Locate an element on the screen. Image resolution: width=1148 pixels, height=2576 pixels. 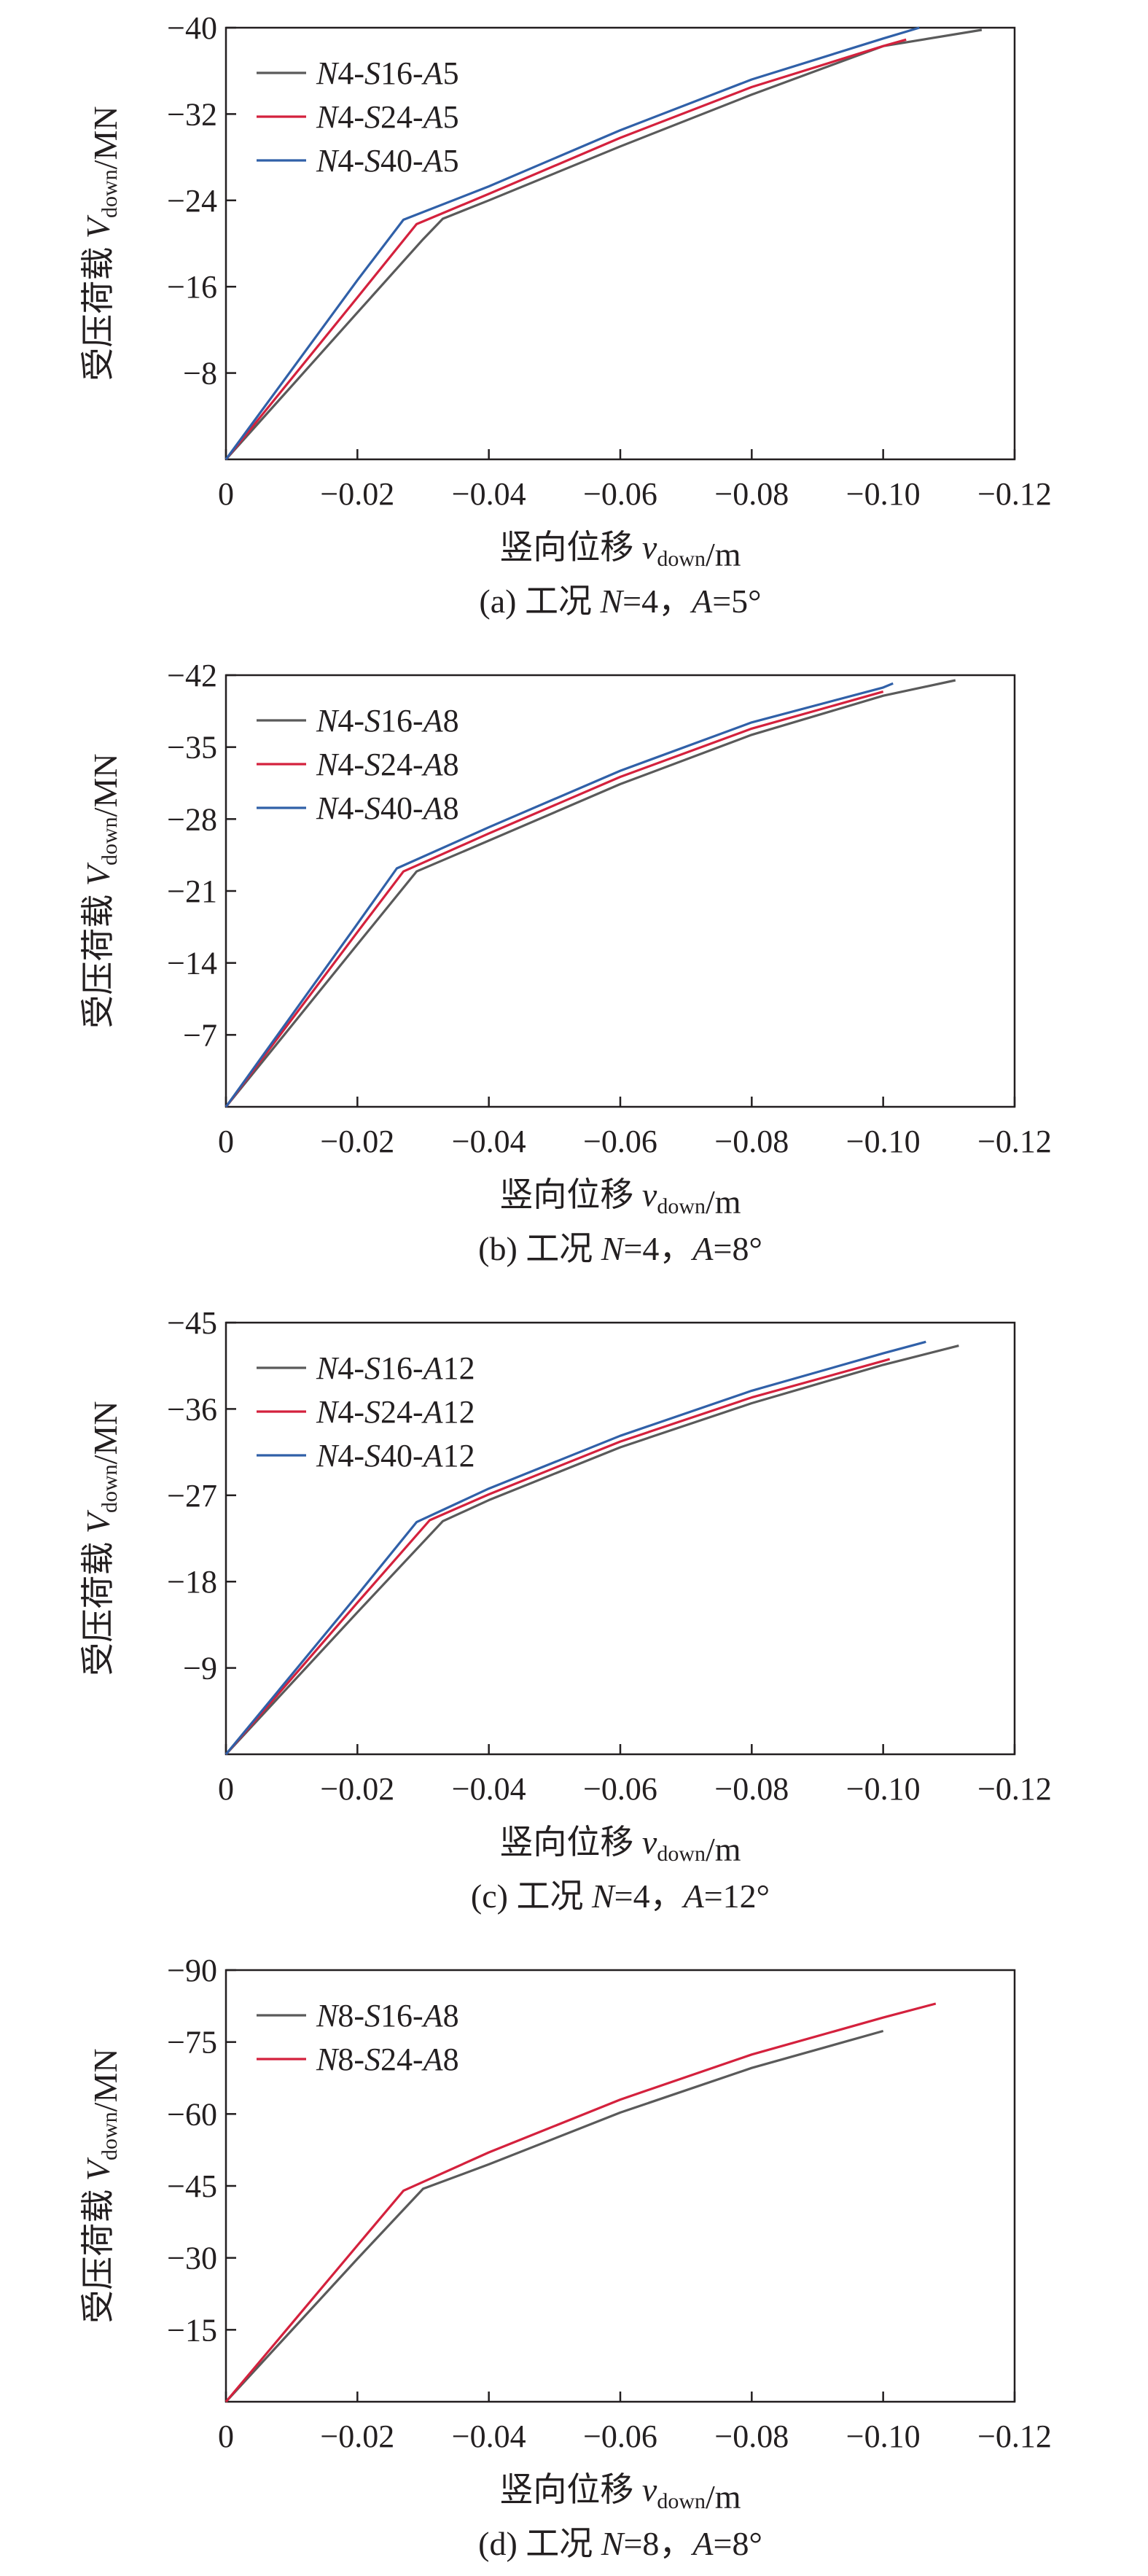
y-tick-label: −40 is located at coordinates (192, 28).